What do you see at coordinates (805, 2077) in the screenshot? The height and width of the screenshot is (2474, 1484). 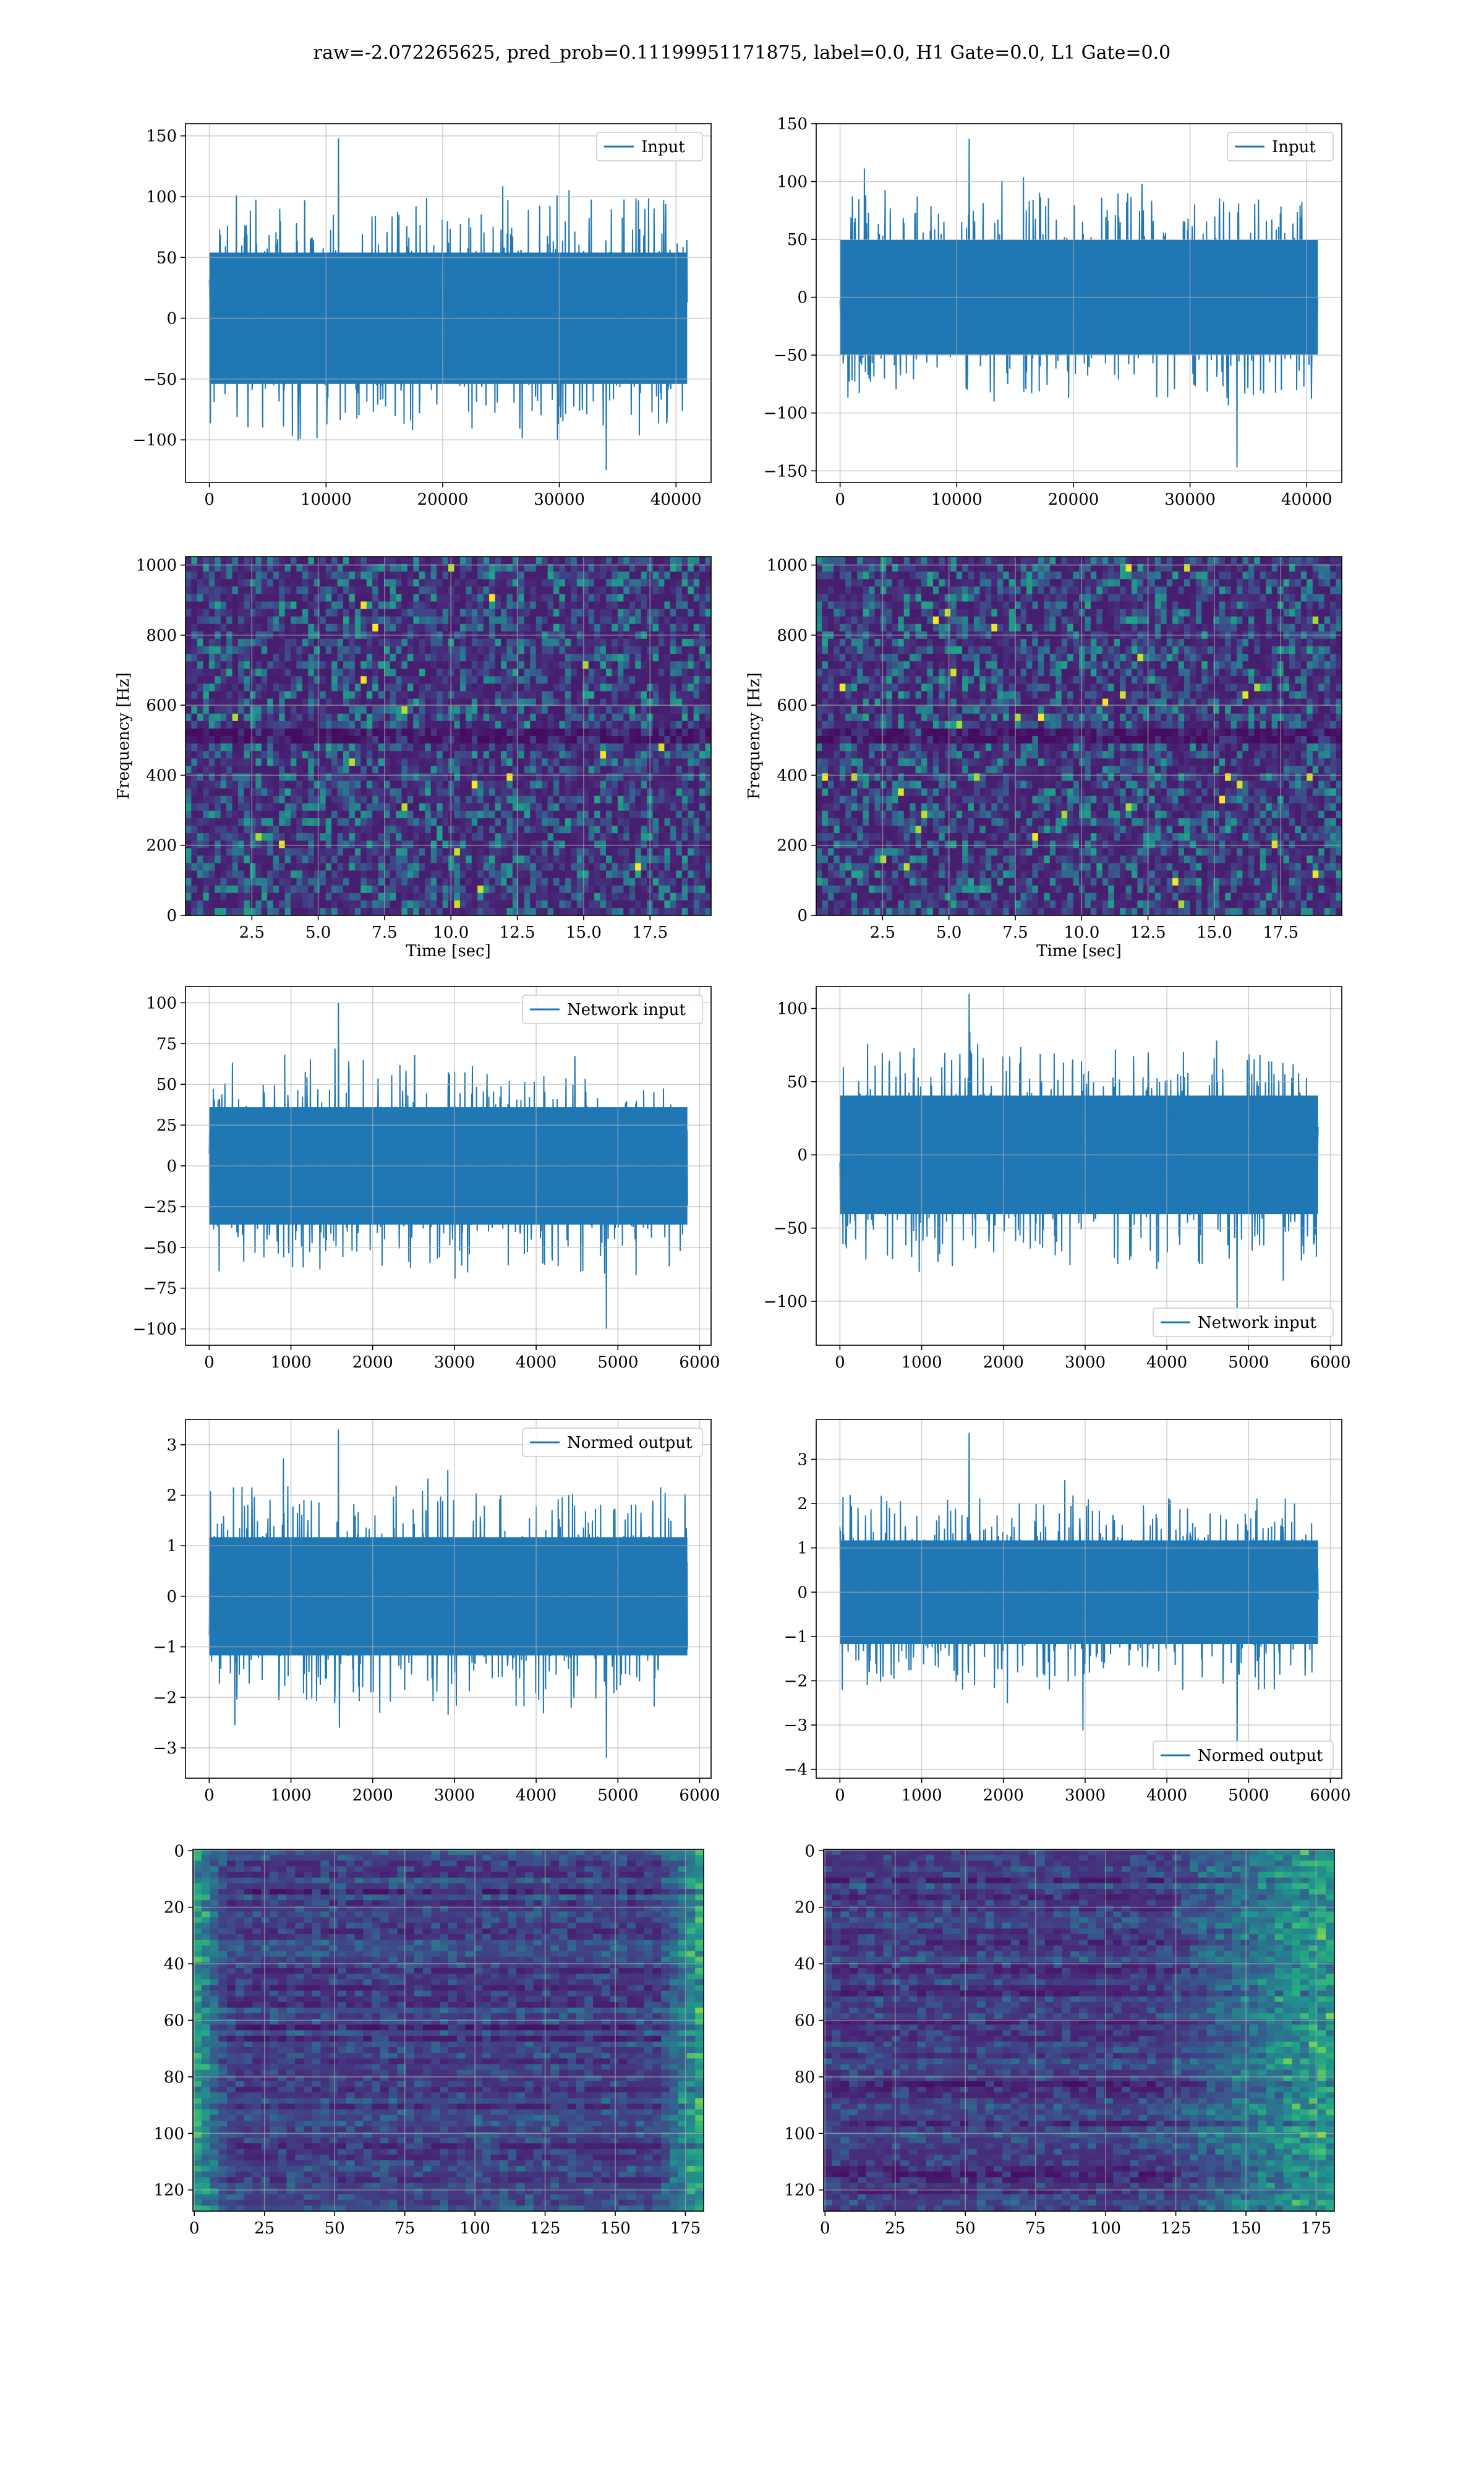 I see `y-tick-label: 80` at bounding box center [805, 2077].